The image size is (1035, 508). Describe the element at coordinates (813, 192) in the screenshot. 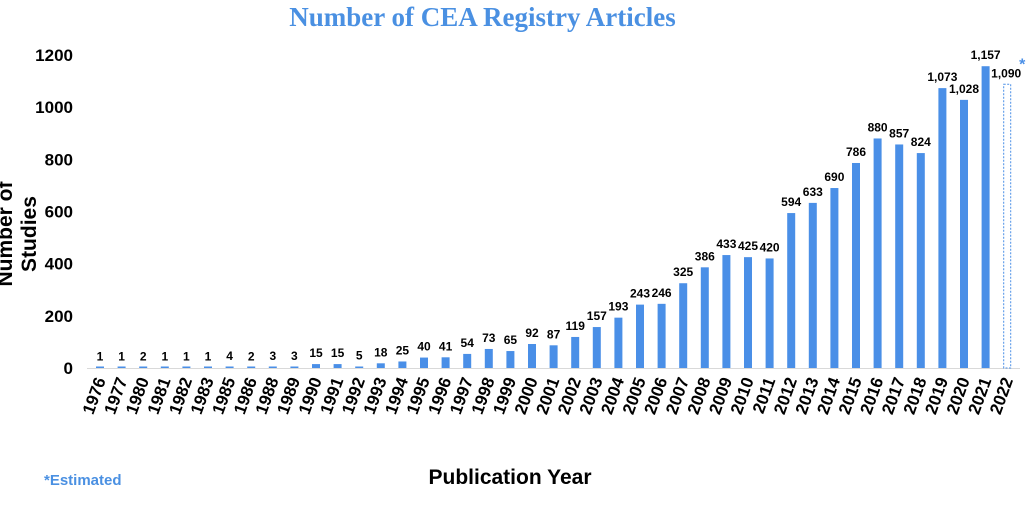

I see `data-label: 633` at that location.